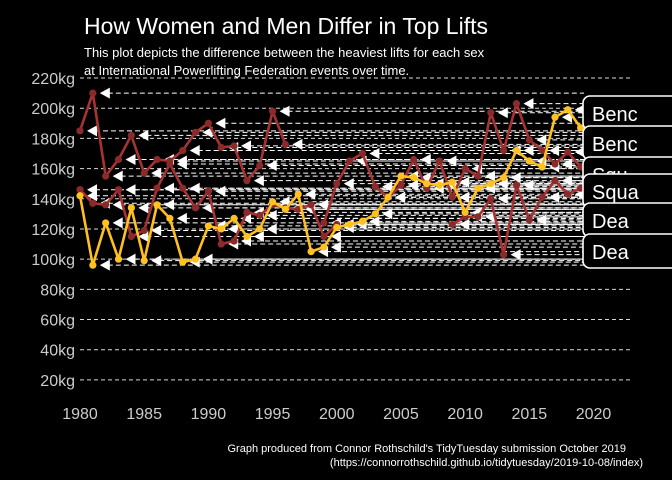 The image size is (672, 480). Describe the element at coordinates (117, 223) in the screenshot. I see `gap-arrowhead-4-1982` at that location.